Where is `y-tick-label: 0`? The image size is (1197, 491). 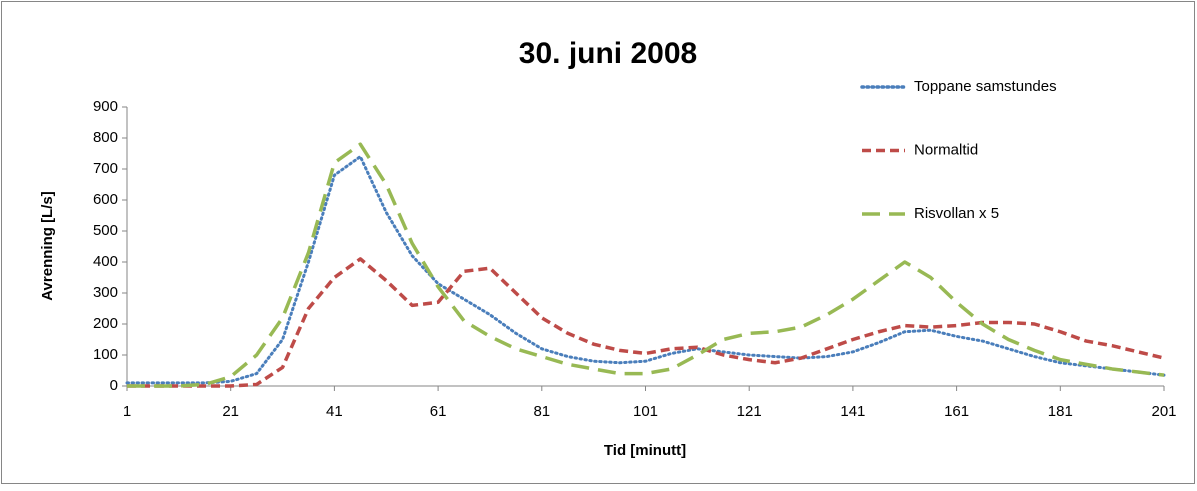 y-tick-label: 0 is located at coordinates (114, 385).